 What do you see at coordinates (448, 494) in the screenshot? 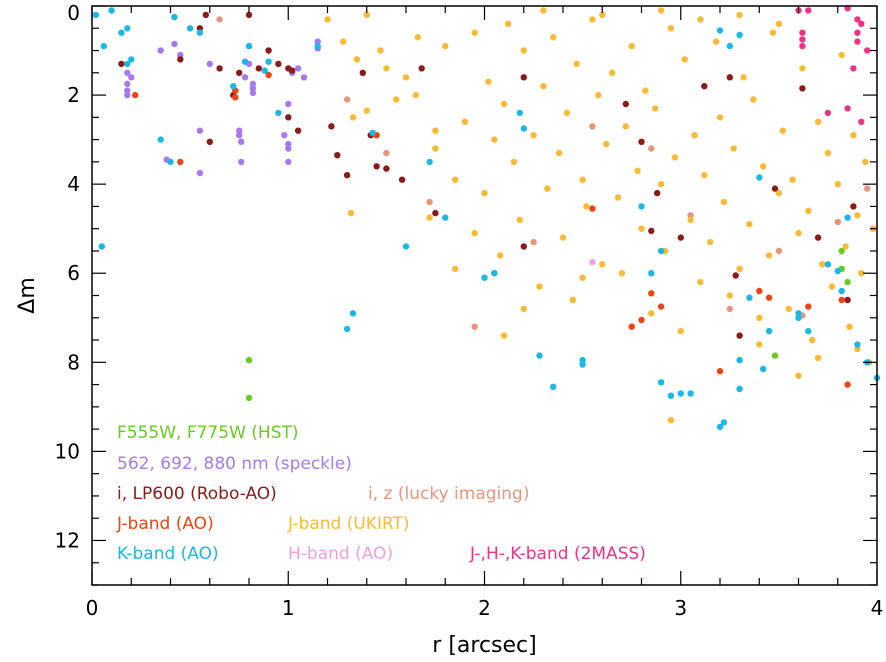
I see `legend-entry: i, z (lucky imaging)` at bounding box center [448, 494].